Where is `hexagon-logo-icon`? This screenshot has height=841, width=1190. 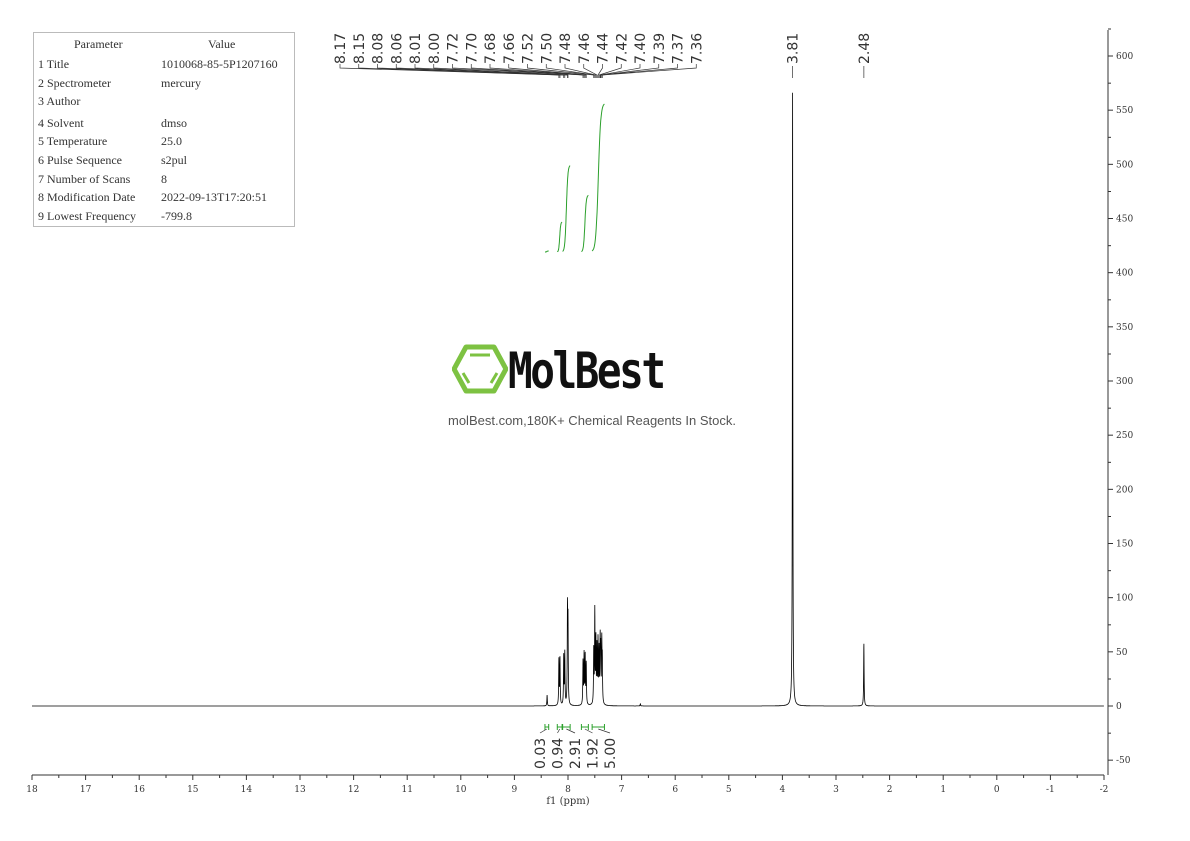 hexagon-logo-icon is located at coordinates (480, 369).